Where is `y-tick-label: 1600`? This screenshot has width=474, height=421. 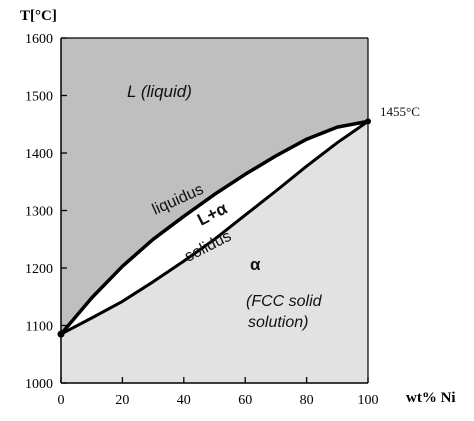 y-tick-label: 1600 is located at coordinates (39, 39).